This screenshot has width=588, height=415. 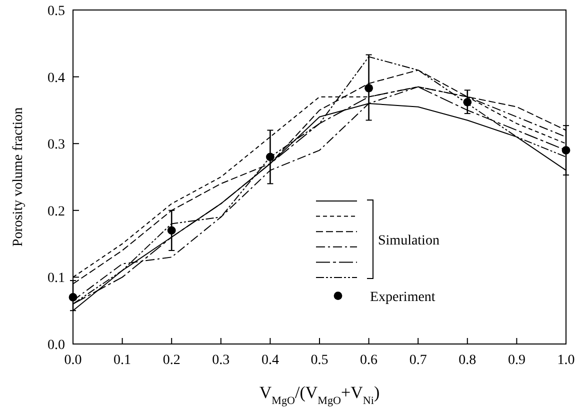 What do you see at coordinates (221, 360) in the screenshot?
I see `x-tick-label: 0.3` at bounding box center [221, 360].